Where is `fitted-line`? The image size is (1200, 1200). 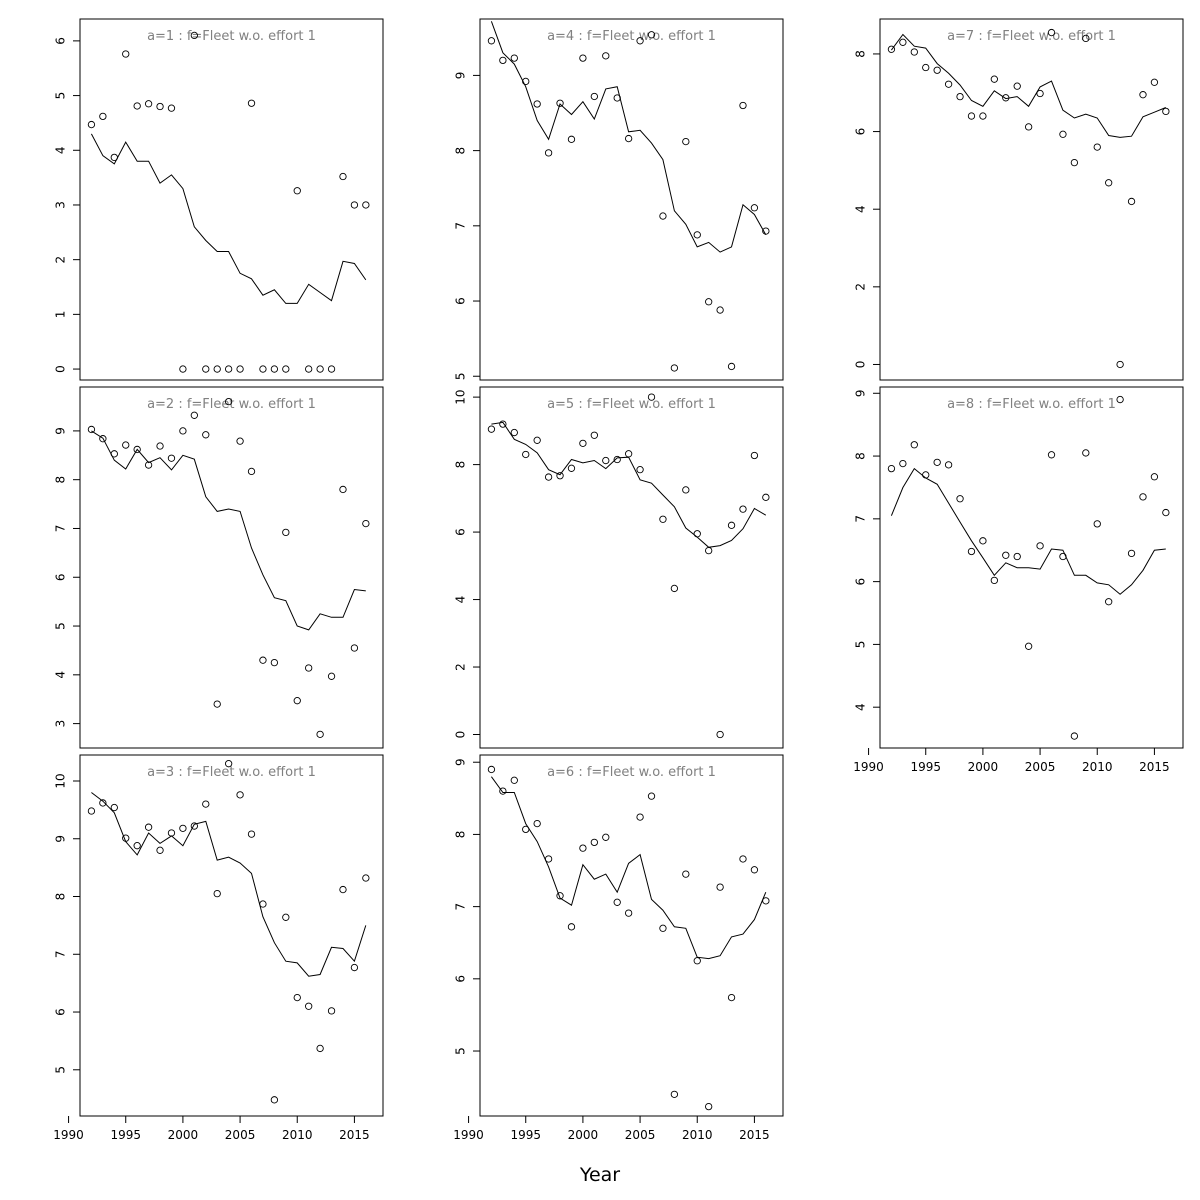 fitted-line is located at coordinates (229, 884).